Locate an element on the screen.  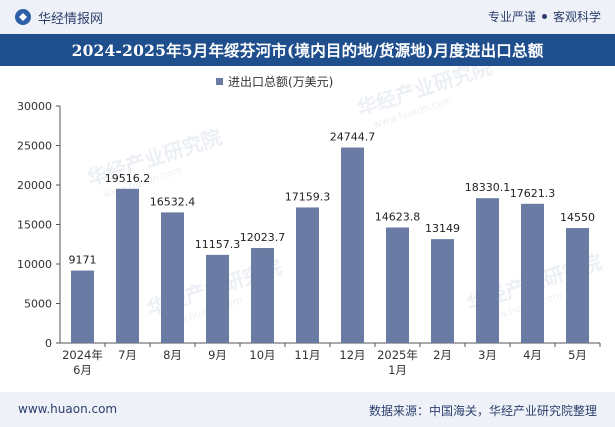
tagline: 专业严谨 客观科学 is located at coordinates (544, 16).